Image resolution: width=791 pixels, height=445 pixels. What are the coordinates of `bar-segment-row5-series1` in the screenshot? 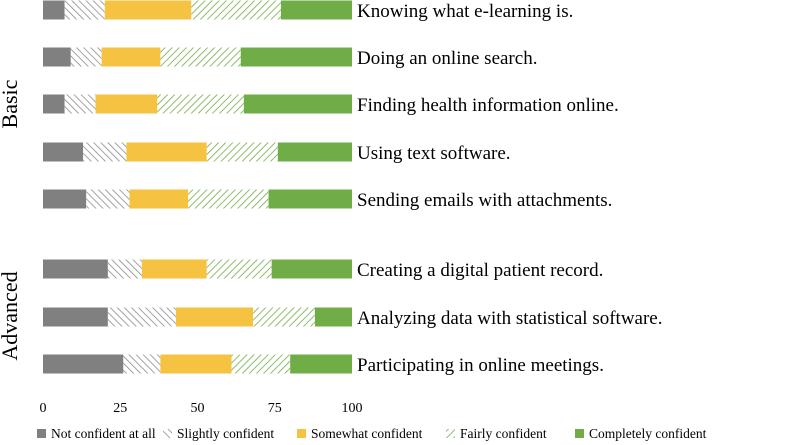 It's located at (65, 199).